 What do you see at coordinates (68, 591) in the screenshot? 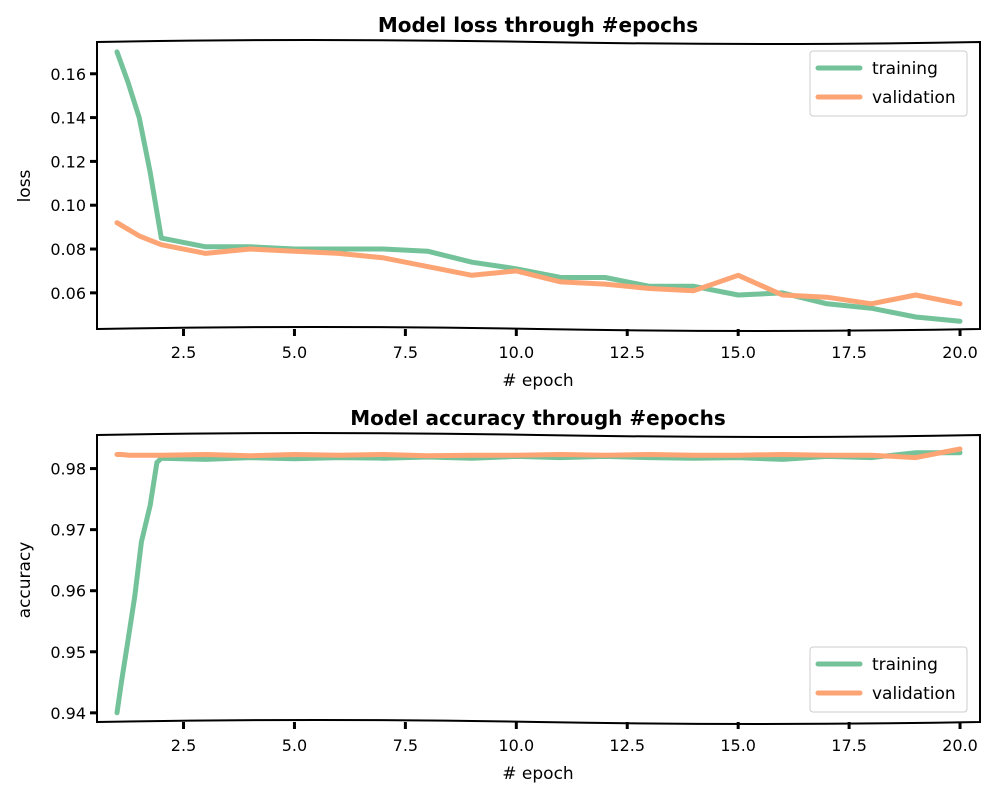
I see `accuracy-y-tick-label: 0.96` at bounding box center [68, 591].